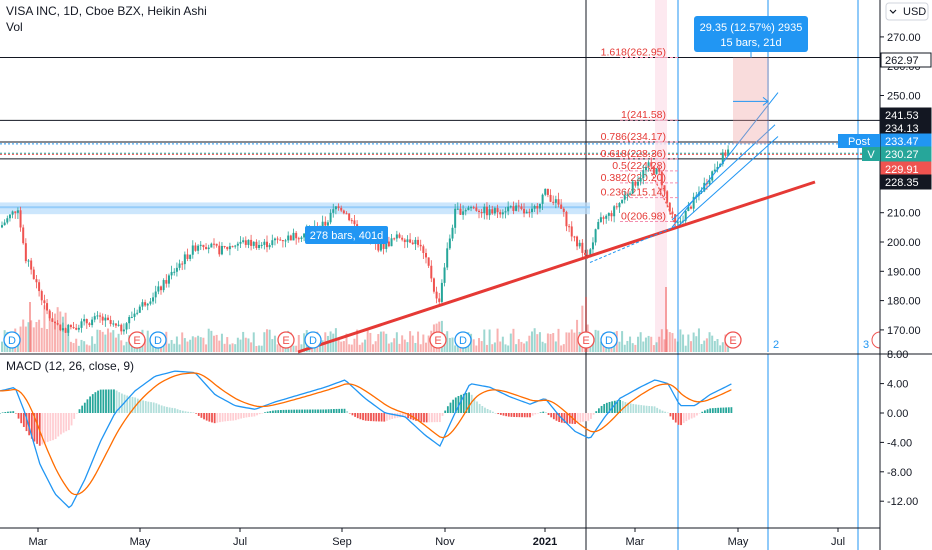  I want to click on range-label: 278 bars, 401d, so click(346, 236).